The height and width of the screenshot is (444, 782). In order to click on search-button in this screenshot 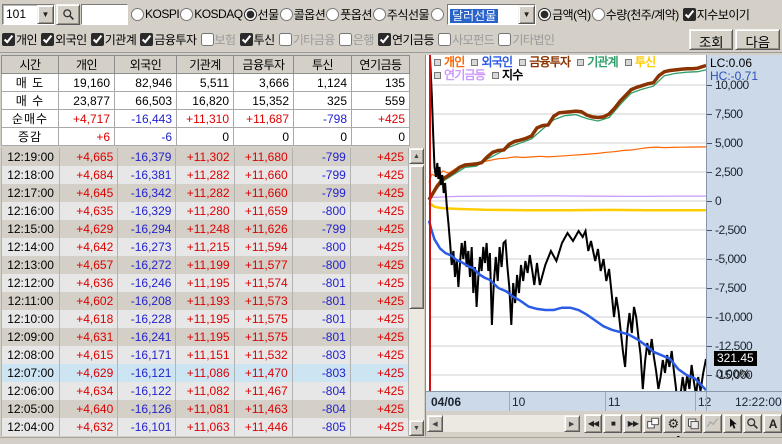, I will do `click(68, 14)`.